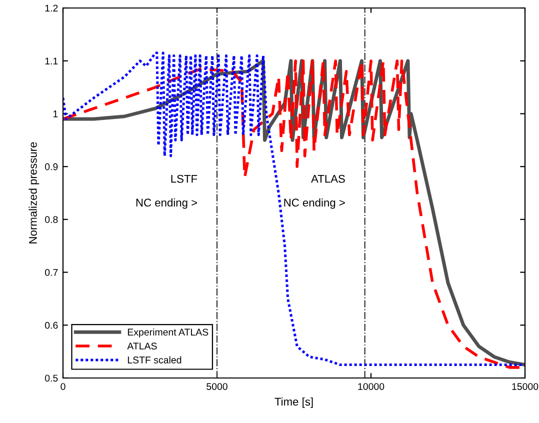  I want to click on annotation: ATLAS, so click(328, 178).